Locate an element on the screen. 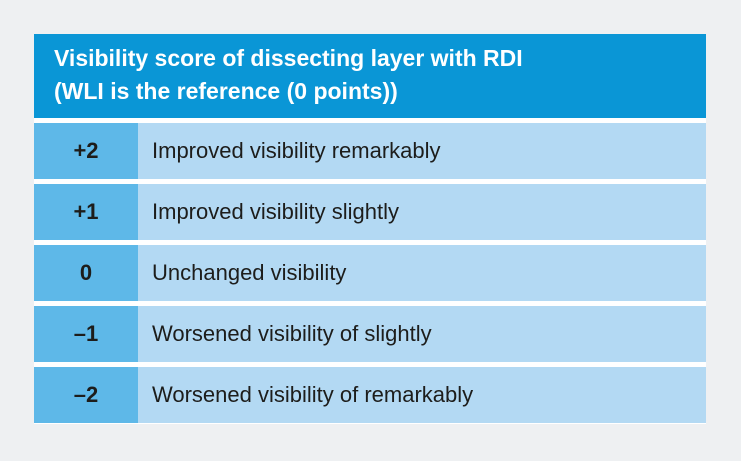  table-row: +2 Improved visibility remarkably is located at coordinates (370, 151).